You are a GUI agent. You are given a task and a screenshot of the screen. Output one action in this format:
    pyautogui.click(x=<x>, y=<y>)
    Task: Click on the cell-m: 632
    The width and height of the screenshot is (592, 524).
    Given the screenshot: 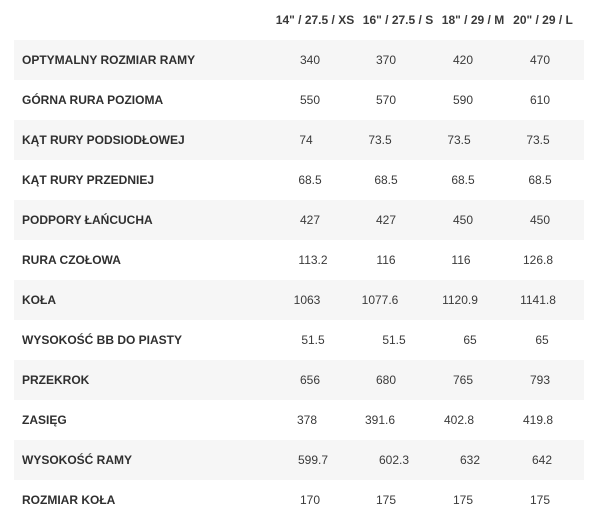 What is the action you would take?
    pyautogui.click(x=470, y=460)
    